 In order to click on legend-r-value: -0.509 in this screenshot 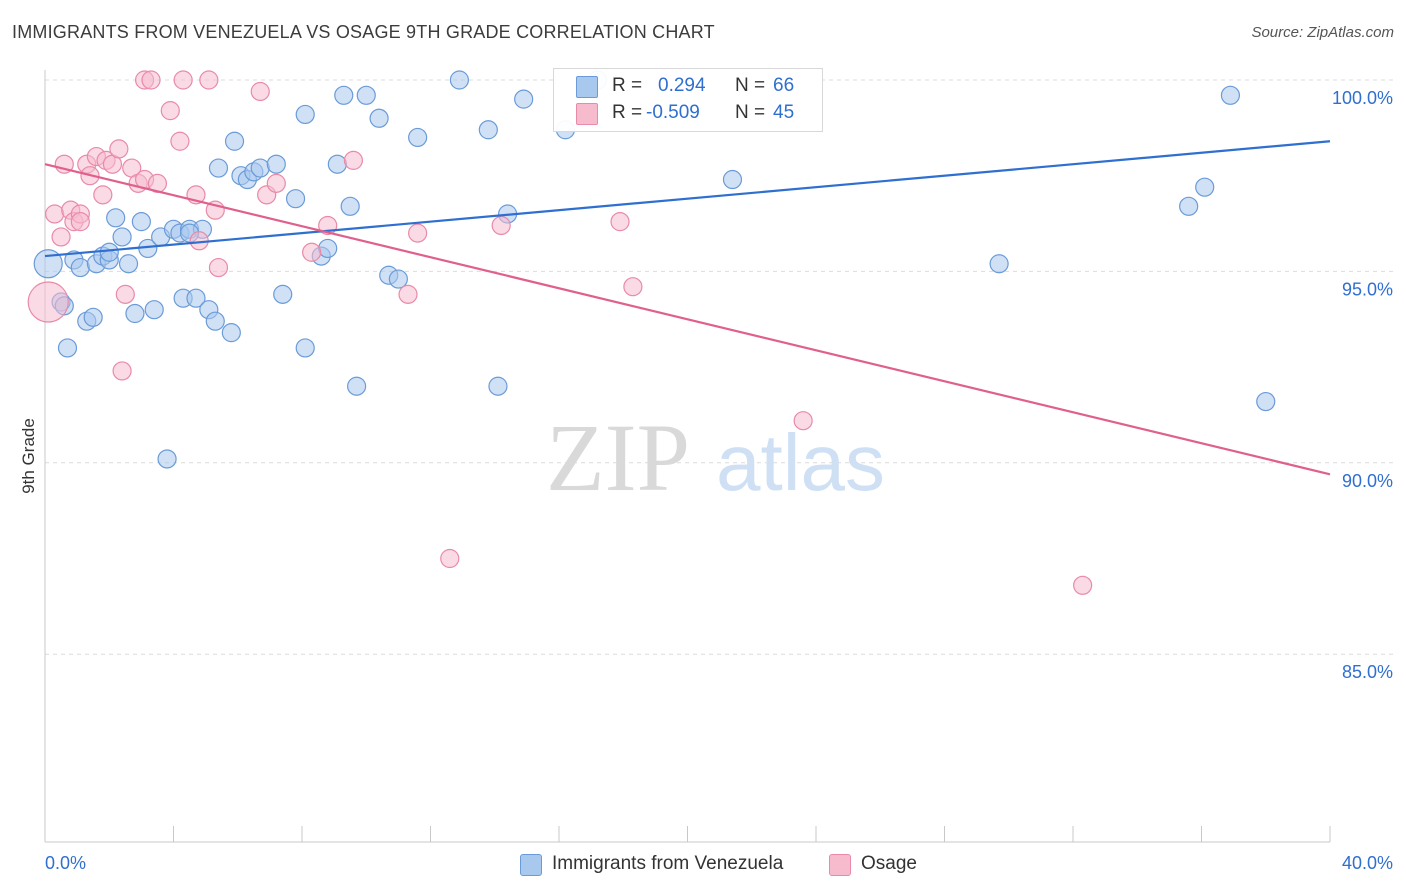, I will do `click(673, 112)`.